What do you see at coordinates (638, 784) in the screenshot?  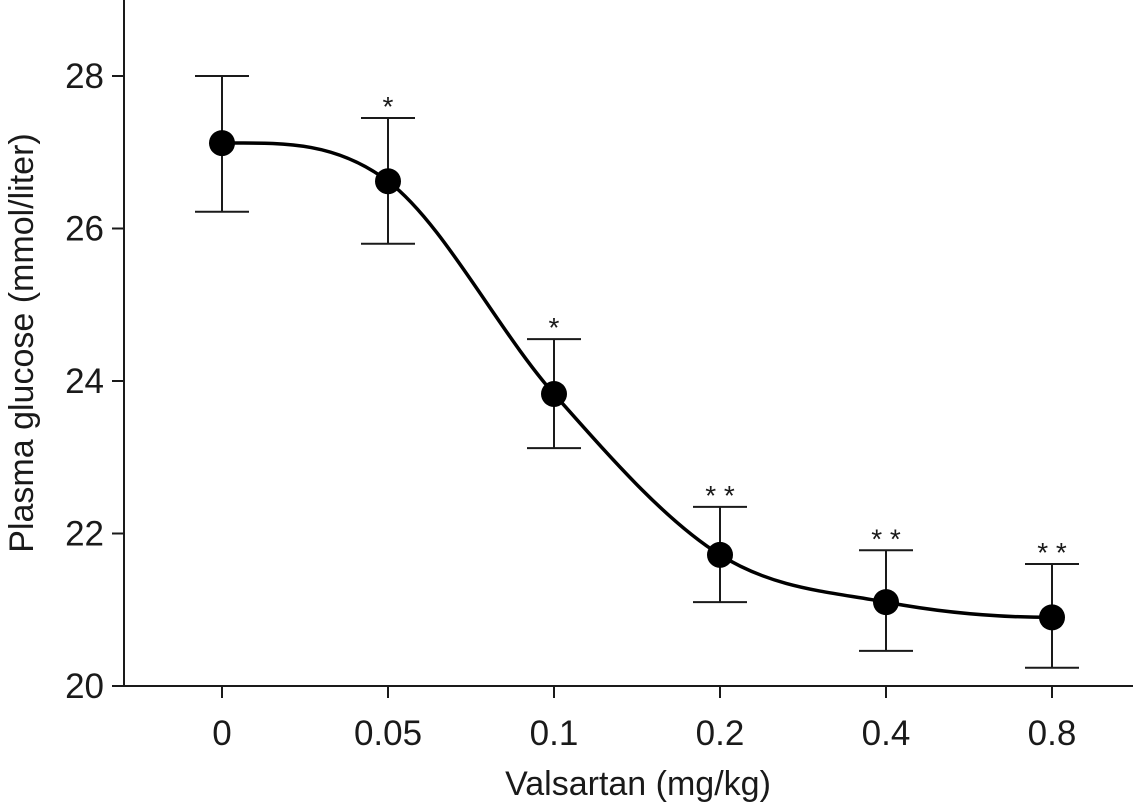 I see `x-axis-title: Valsartan (mg/kg)` at bounding box center [638, 784].